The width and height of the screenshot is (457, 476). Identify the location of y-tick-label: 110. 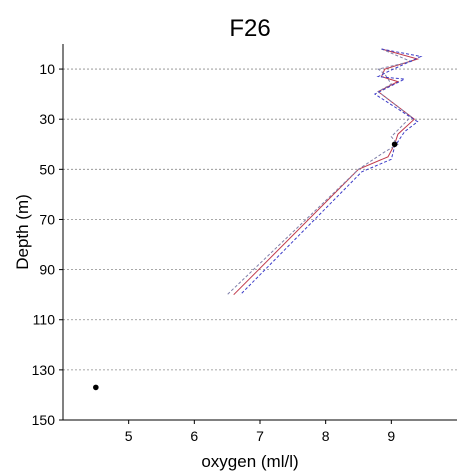
(44, 320).